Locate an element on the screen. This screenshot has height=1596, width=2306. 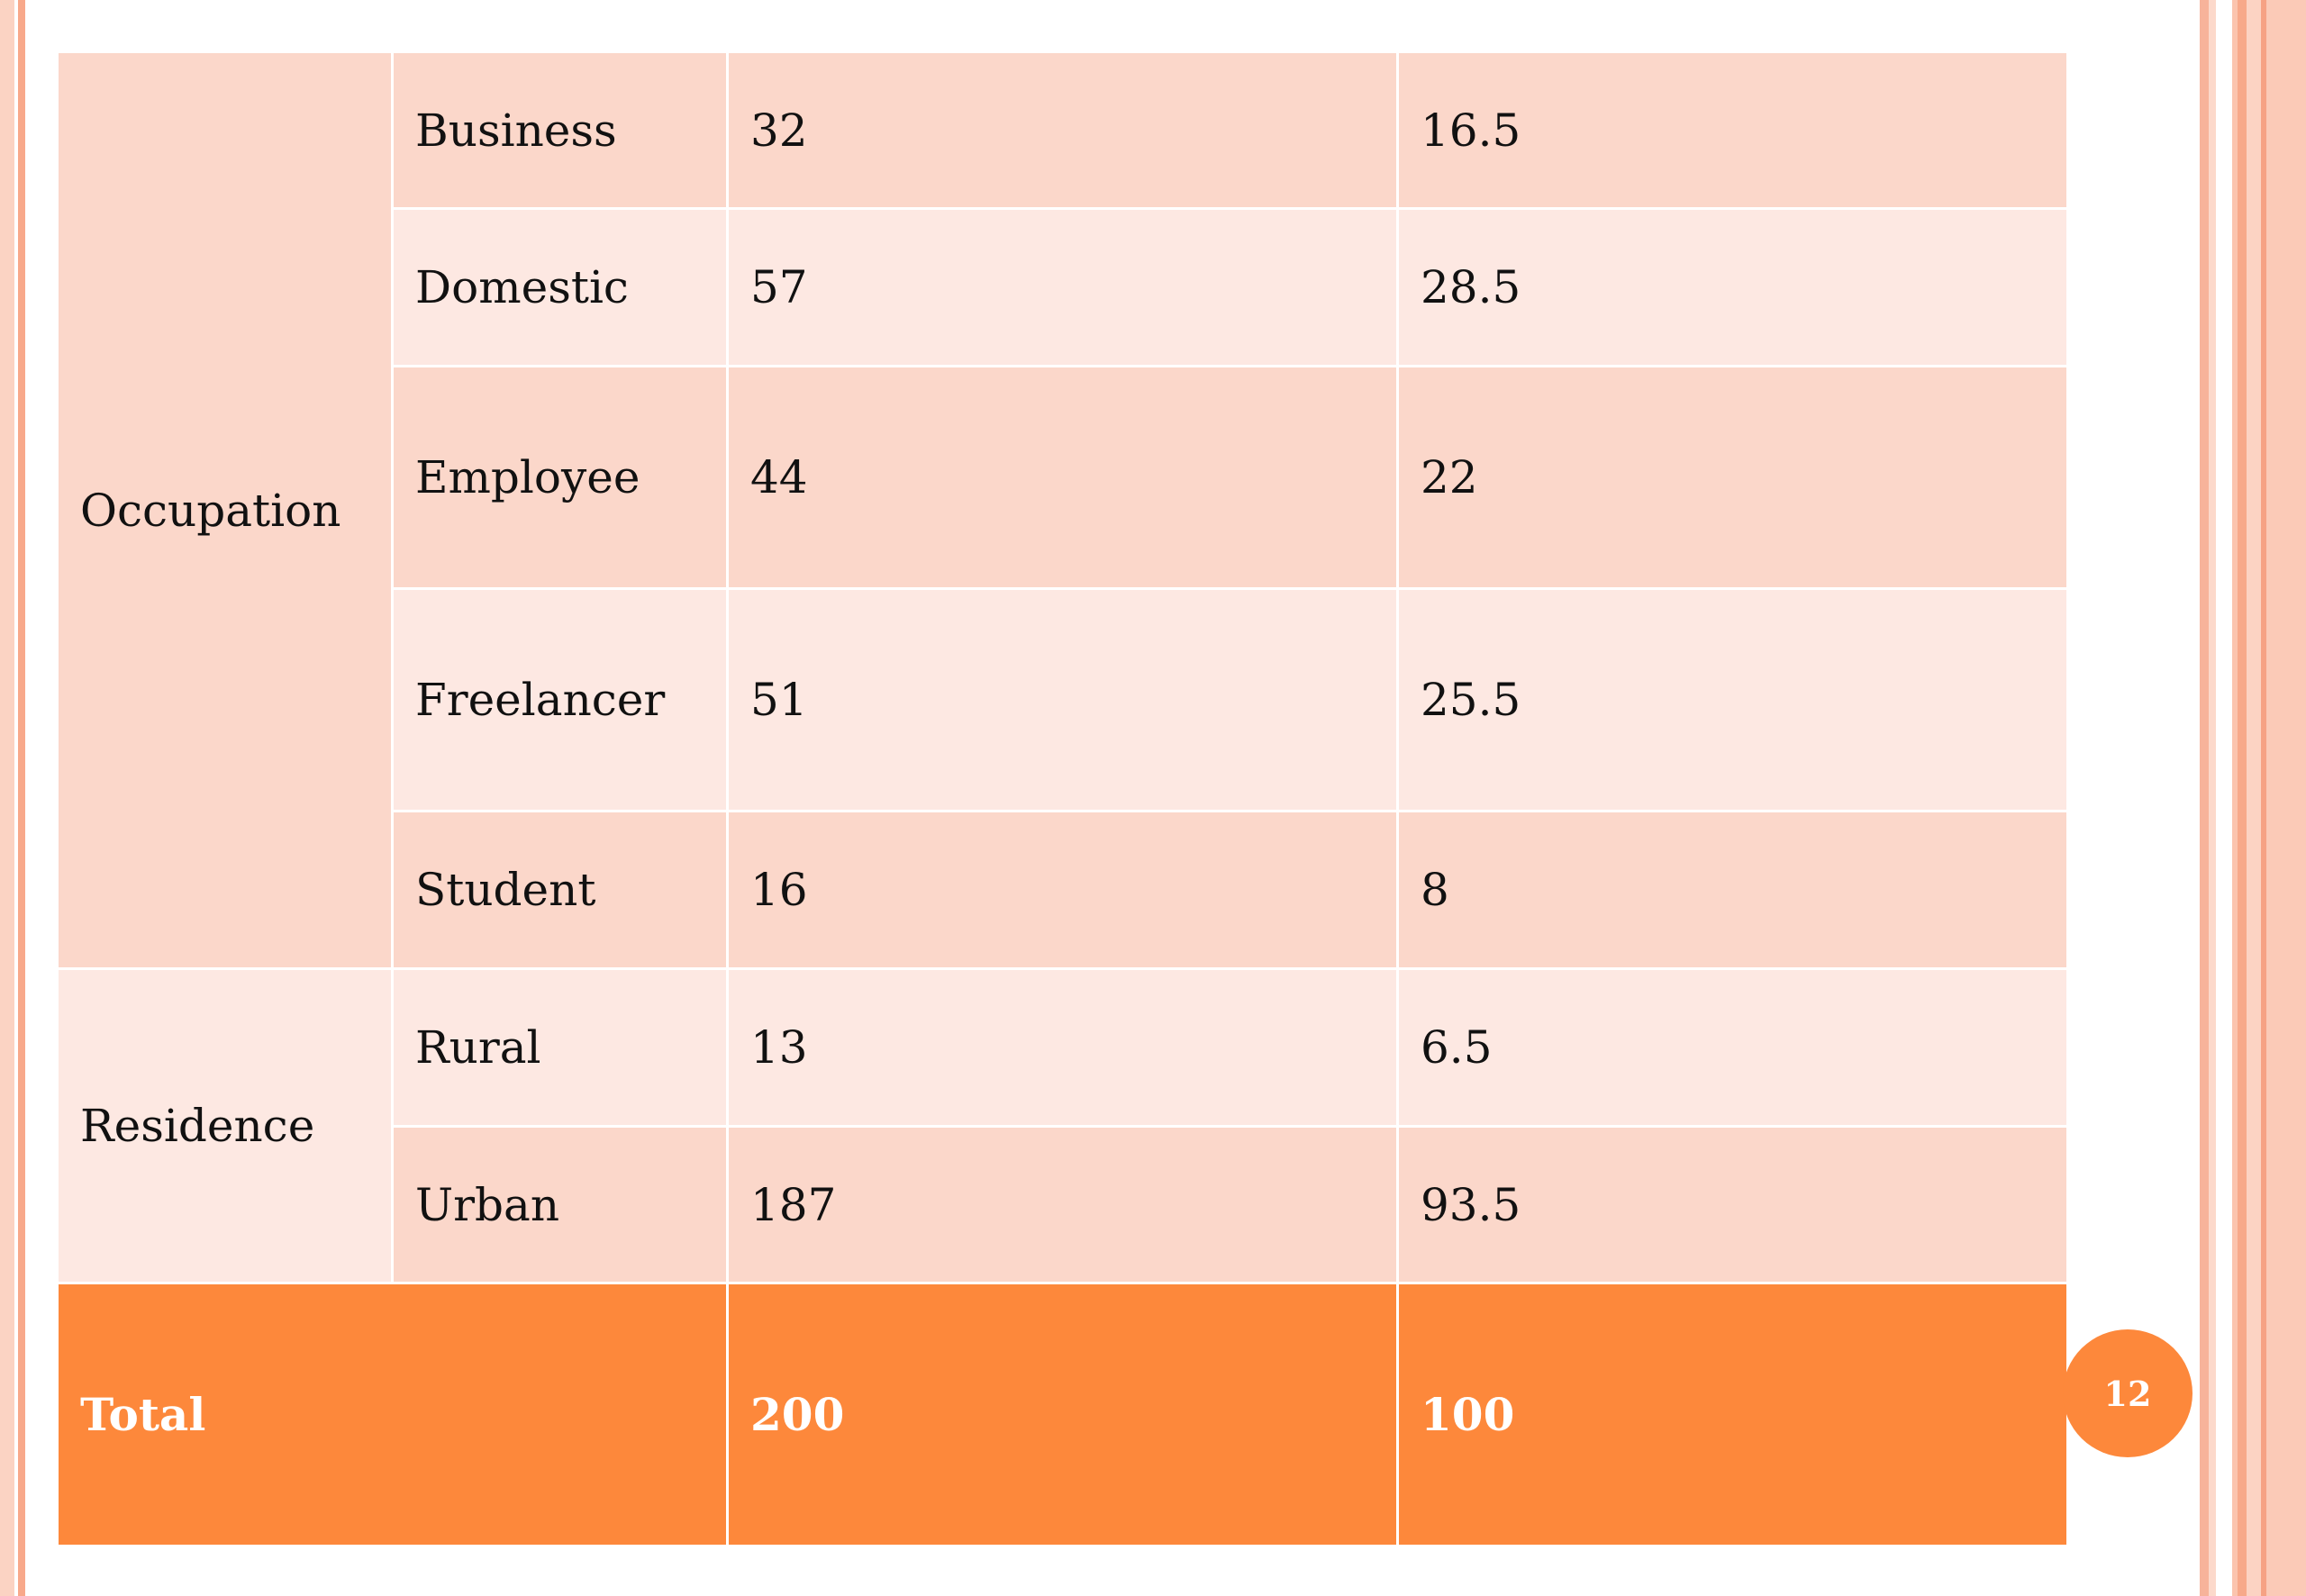
count-cell: 44 is located at coordinates (1062, 477).